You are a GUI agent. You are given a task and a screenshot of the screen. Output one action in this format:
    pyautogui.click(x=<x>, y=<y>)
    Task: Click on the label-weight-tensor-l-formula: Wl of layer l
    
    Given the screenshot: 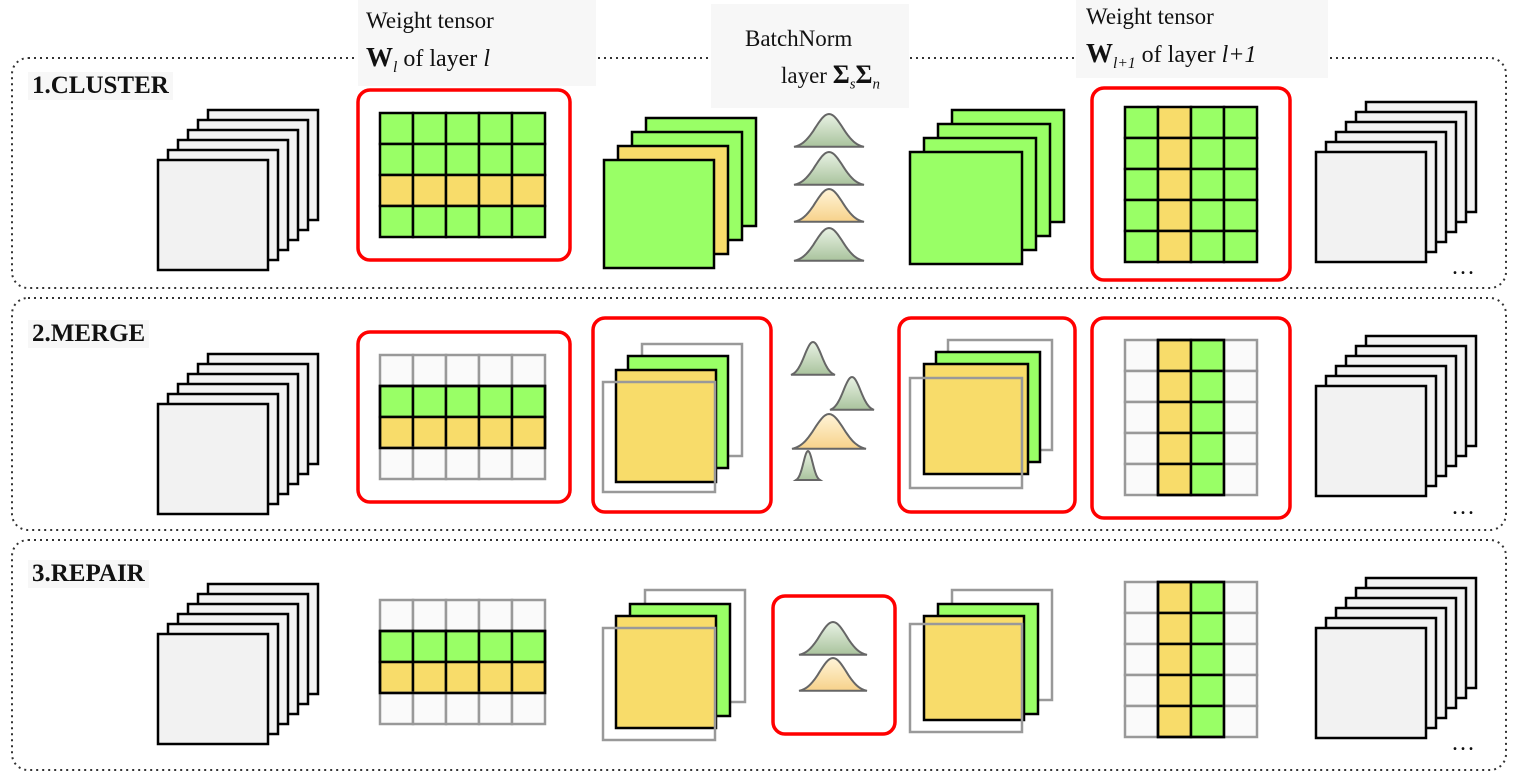 What is the action you would take?
    pyautogui.click(x=428, y=59)
    